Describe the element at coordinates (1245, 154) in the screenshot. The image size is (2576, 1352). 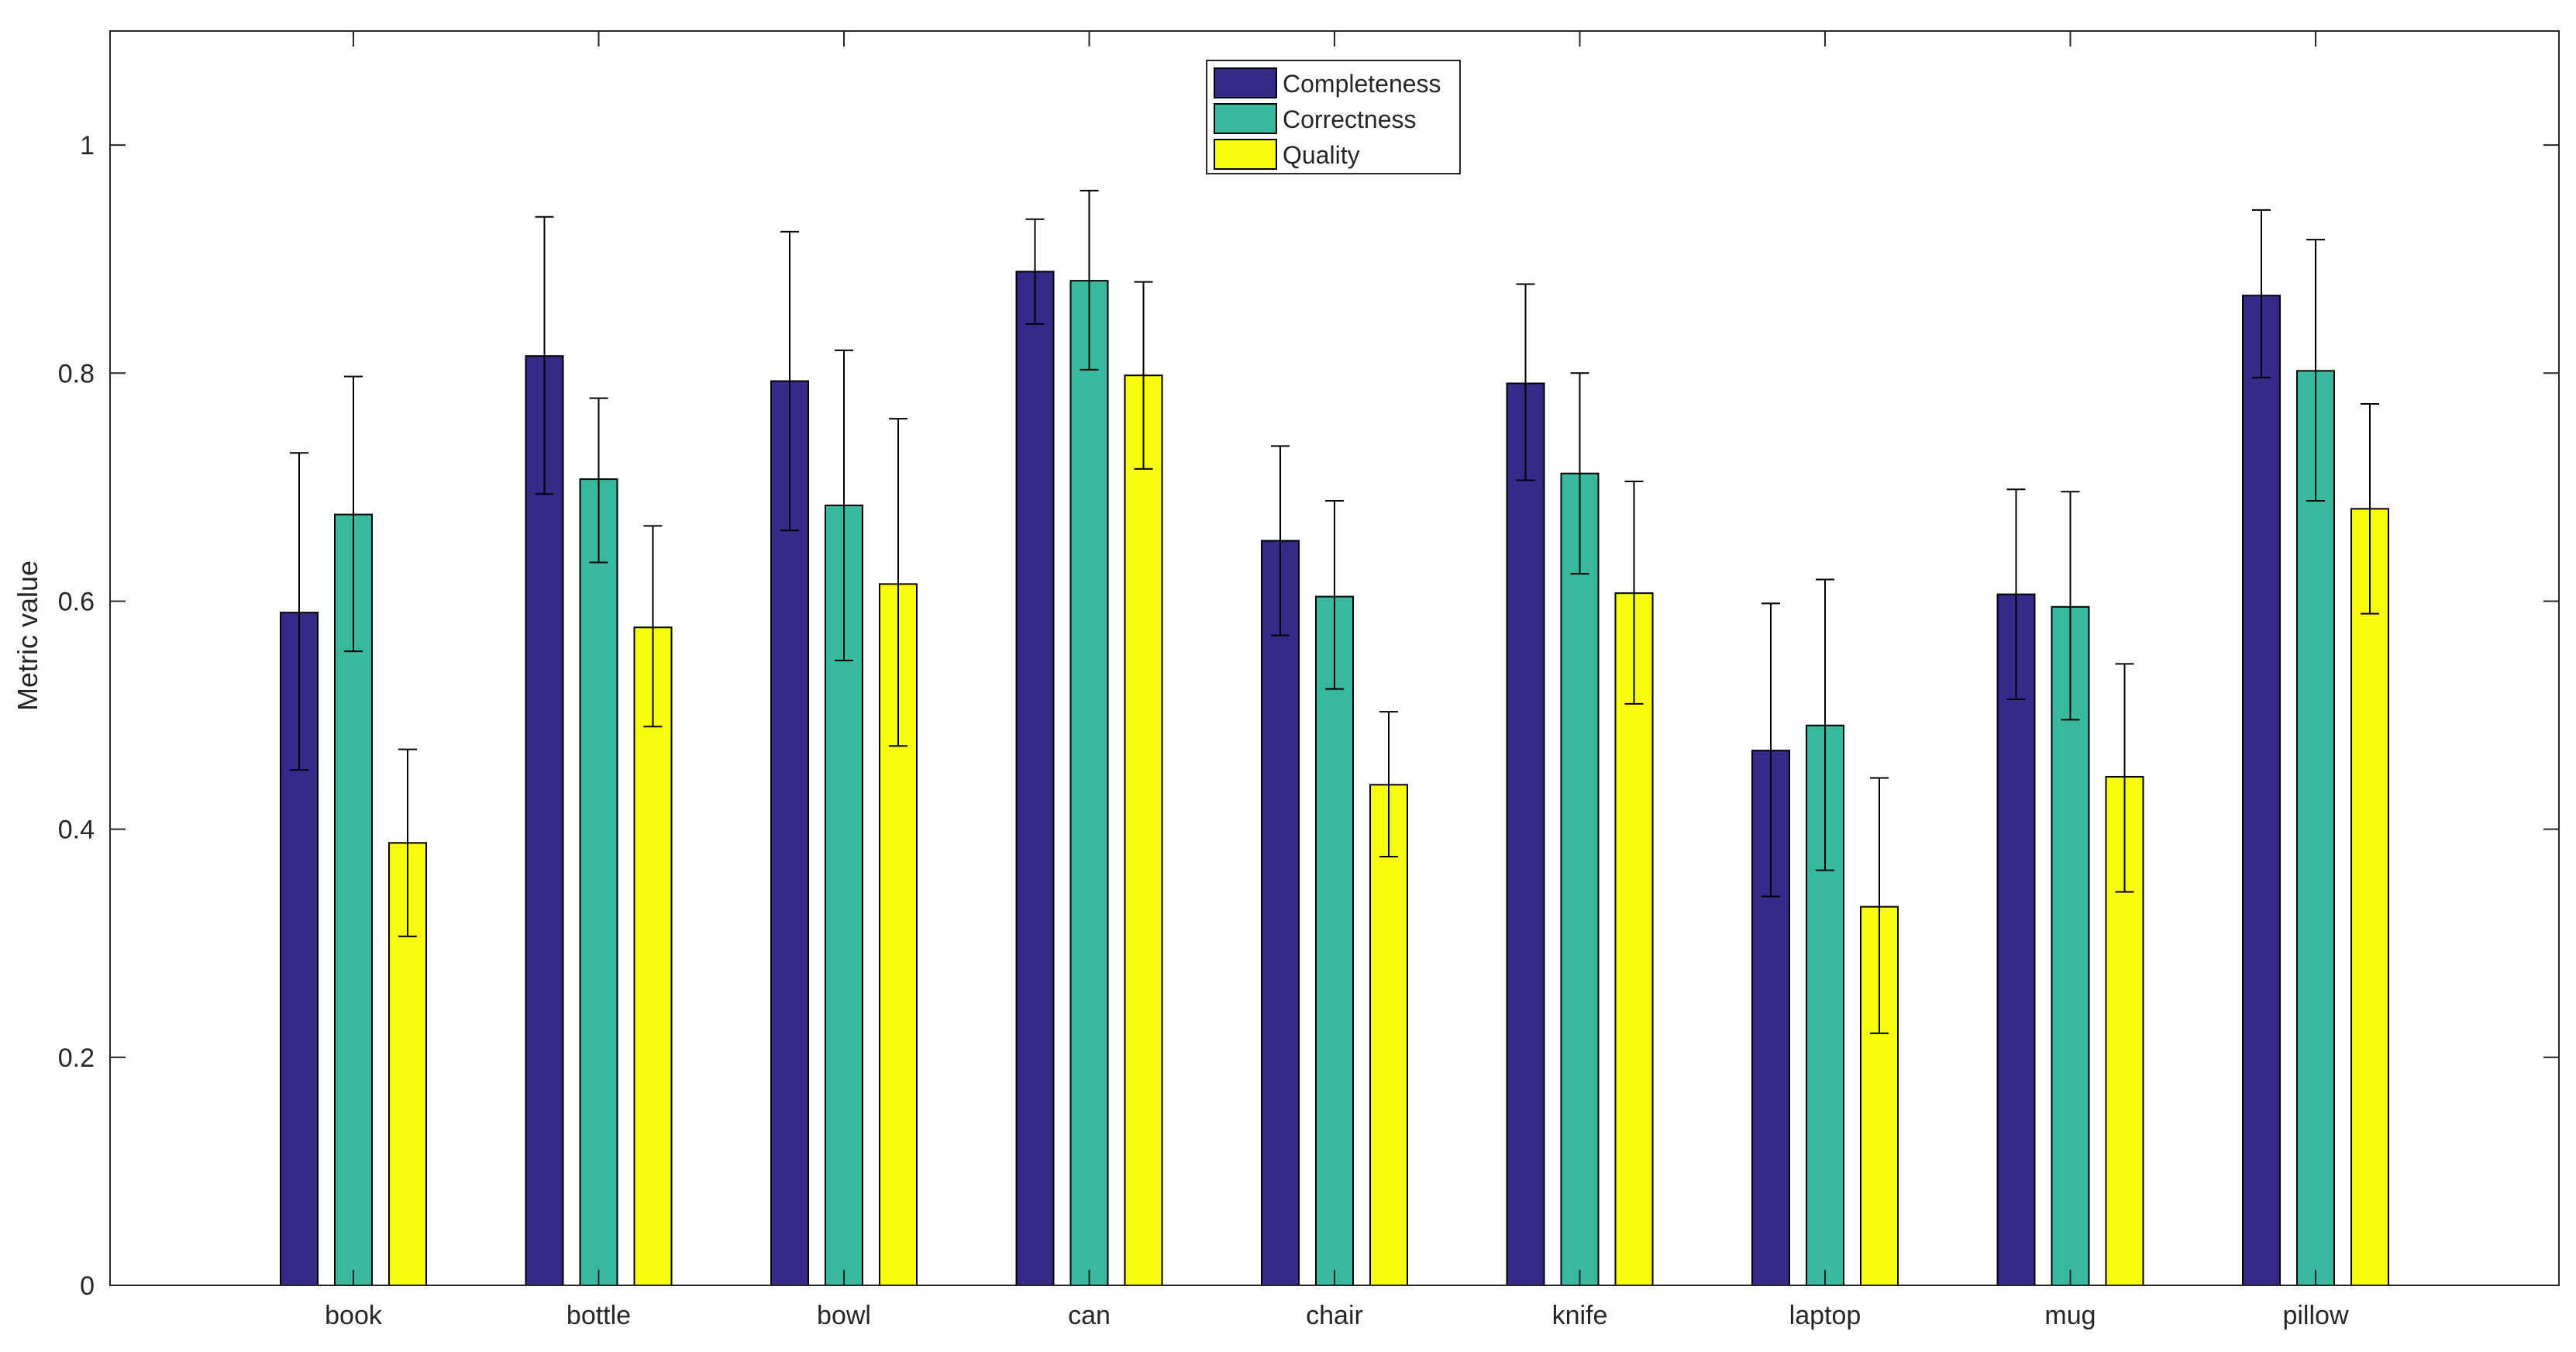
I see `legend-swatch-quality` at that location.